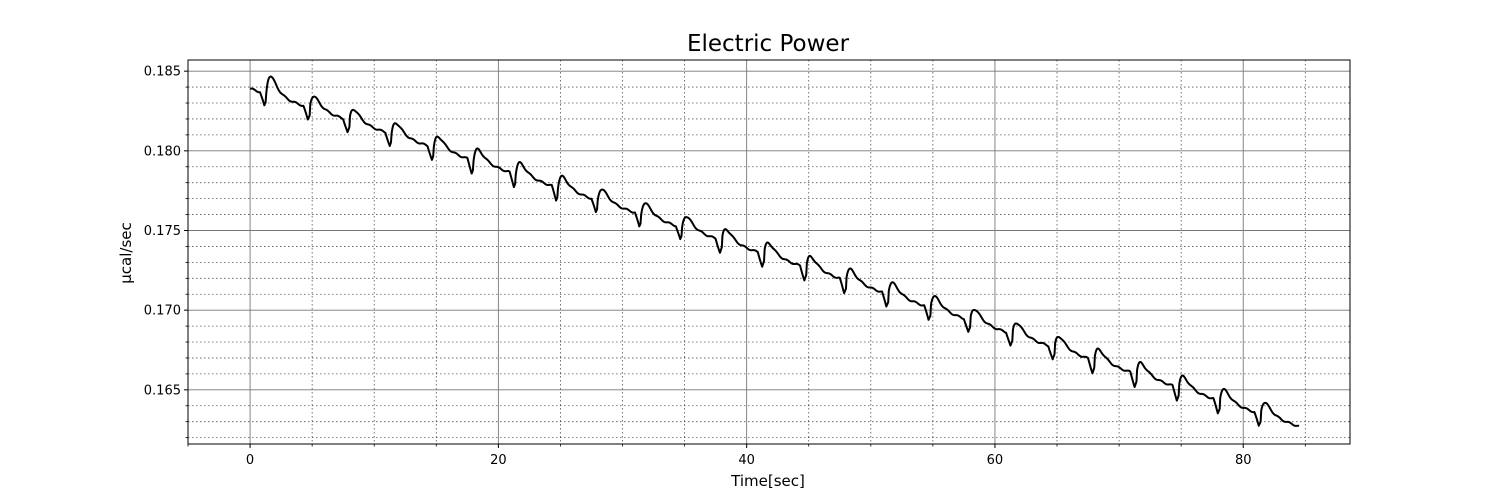 The image size is (1500, 500). What do you see at coordinates (746, 460) in the screenshot?
I see `x-tick-label: 40` at bounding box center [746, 460].